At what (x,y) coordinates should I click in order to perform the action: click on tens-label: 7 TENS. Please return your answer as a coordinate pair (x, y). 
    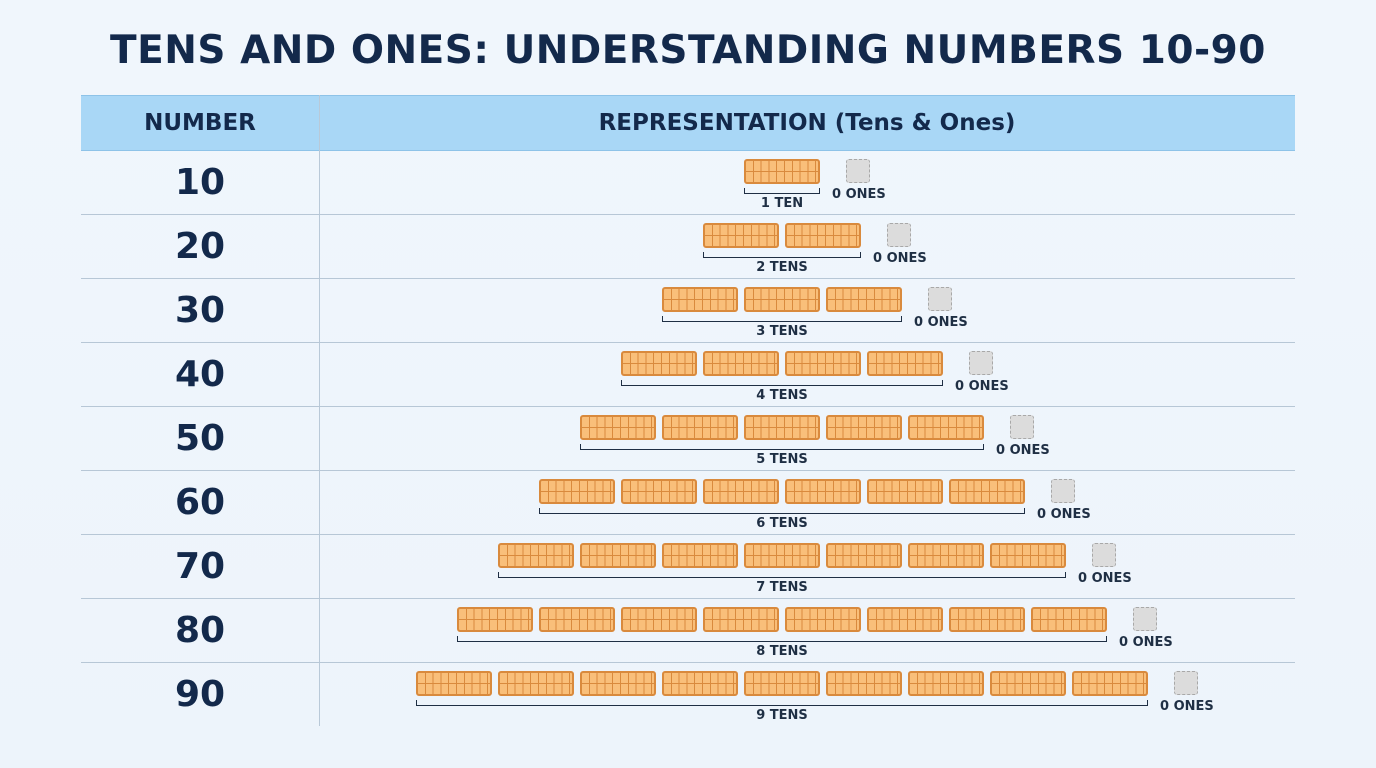
    Looking at the image, I should click on (782, 587).